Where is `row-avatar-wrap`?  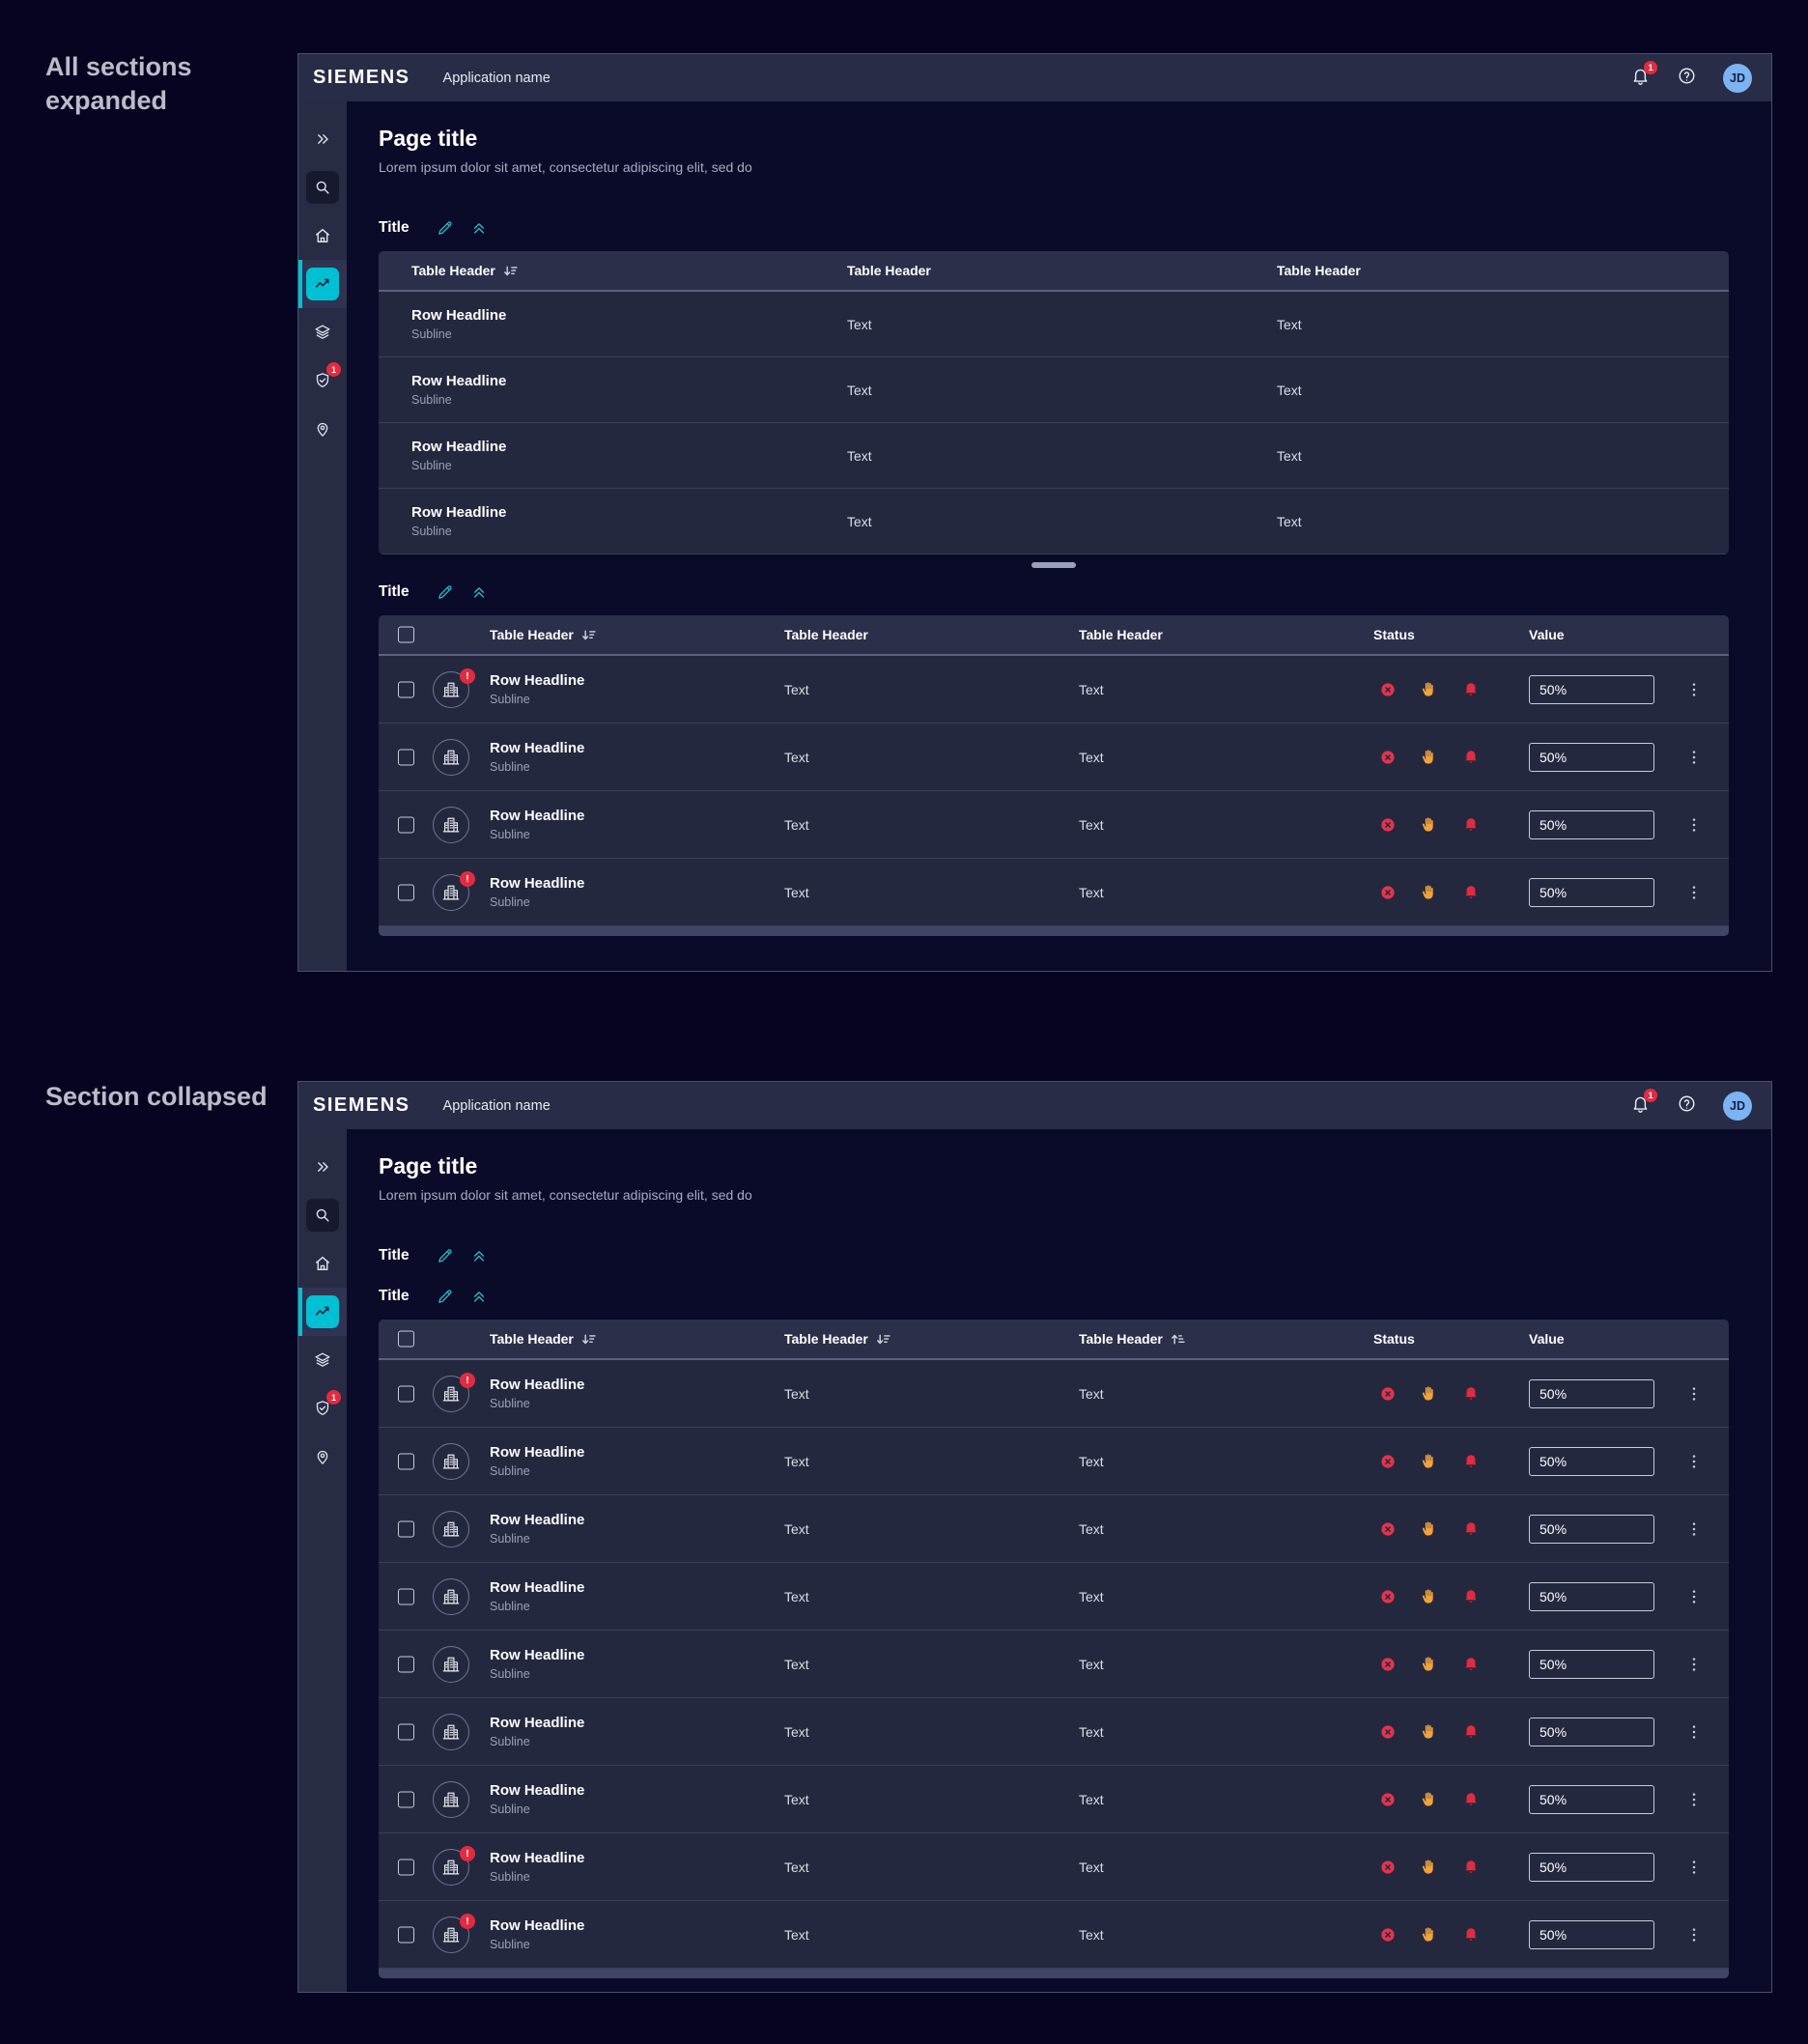
row-avatar-wrap is located at coordinates (451, 1596).